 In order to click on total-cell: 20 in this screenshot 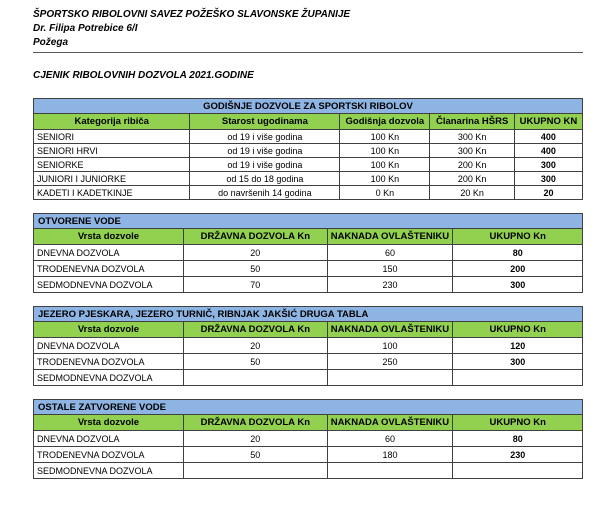, I will do `click(548, 192)`.